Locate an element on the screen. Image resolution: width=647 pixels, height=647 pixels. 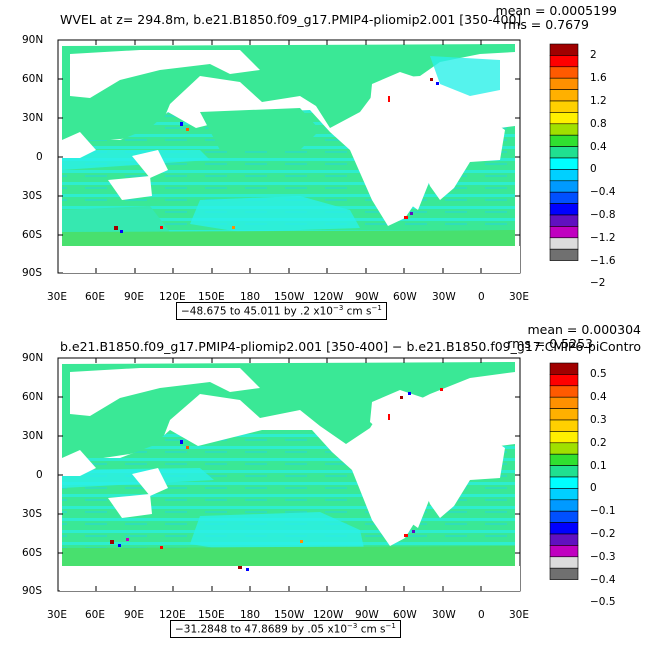
panel2-range-unit-exp: −1 is located at coordinates (390, 626).